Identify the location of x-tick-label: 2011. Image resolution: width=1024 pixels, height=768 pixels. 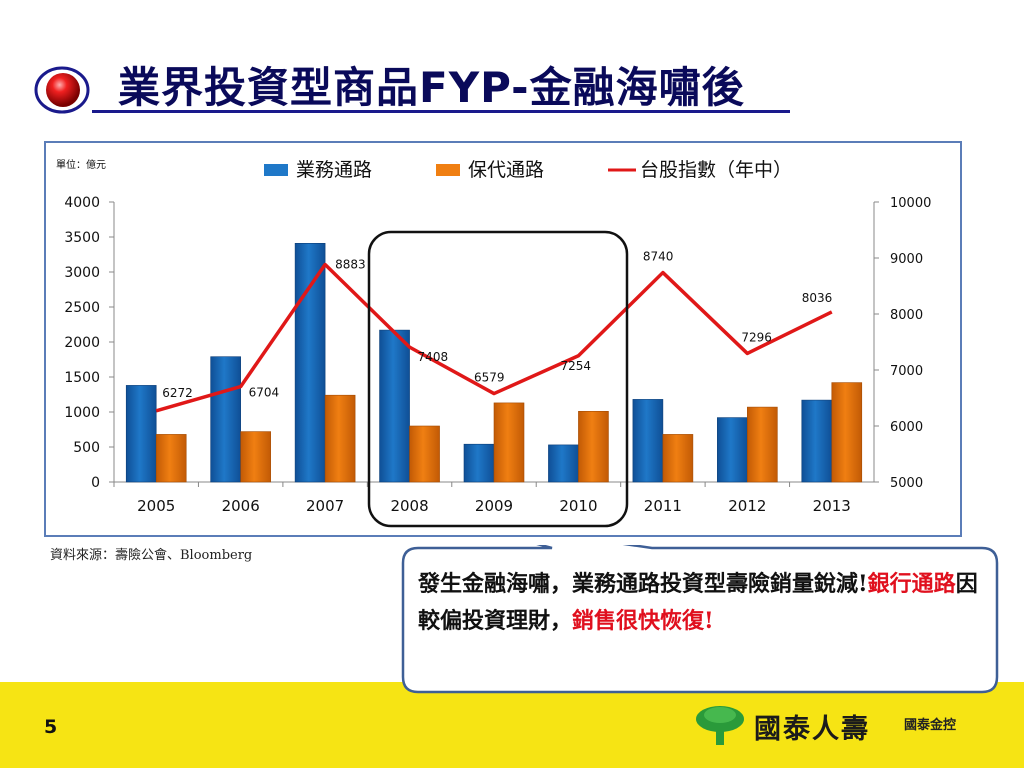
(663, 506).